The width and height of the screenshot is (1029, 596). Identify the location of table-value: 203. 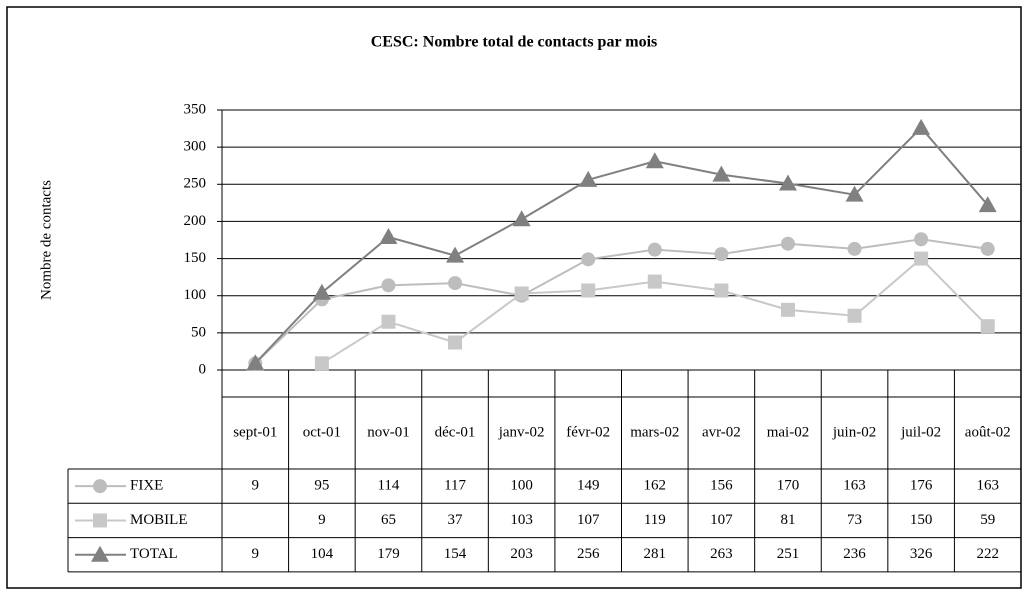
(521, 554).